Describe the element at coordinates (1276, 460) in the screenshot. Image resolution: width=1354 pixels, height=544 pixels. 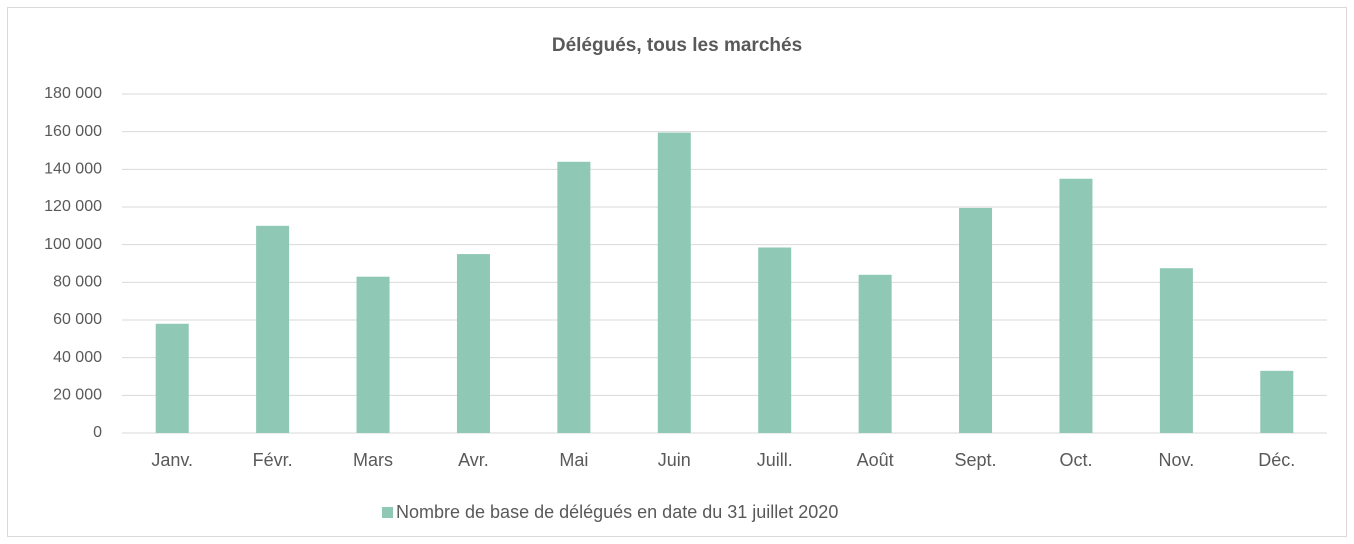
I see `x-tick-label: Déc.` at that location.